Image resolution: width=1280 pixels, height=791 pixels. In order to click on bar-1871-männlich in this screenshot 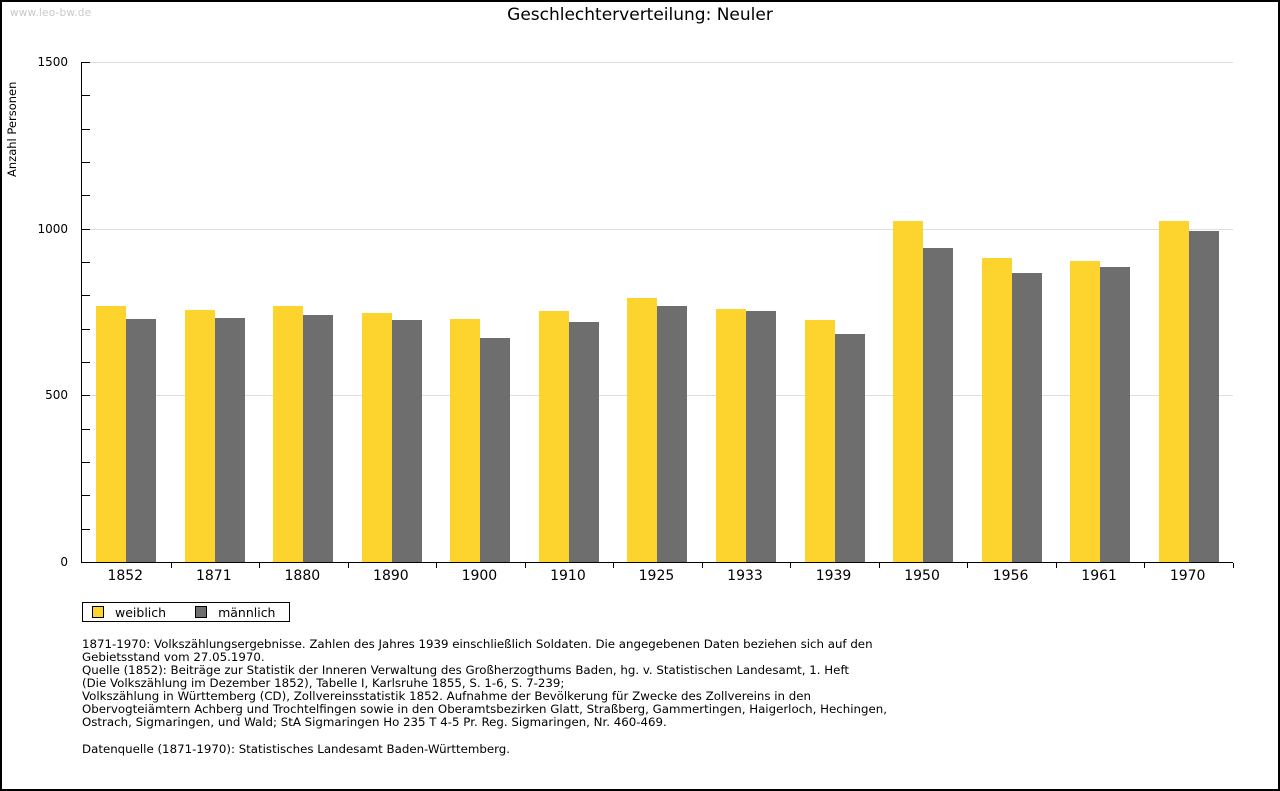, I will do `click(229, 439)`.